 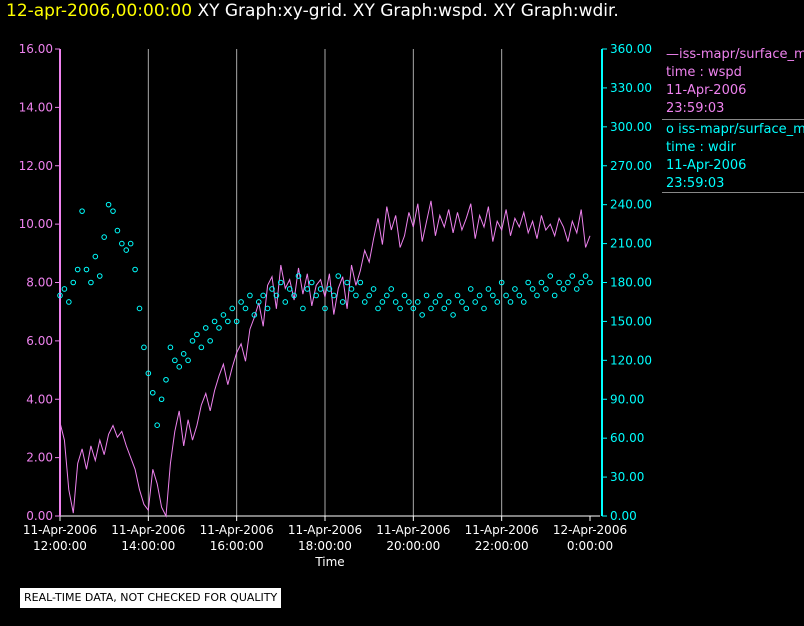 What do you see at coordinates (413, 530) in the screenshot?
I see `x-tick-label-date: 11-Apr-2006` at bounding box center [413, 530].